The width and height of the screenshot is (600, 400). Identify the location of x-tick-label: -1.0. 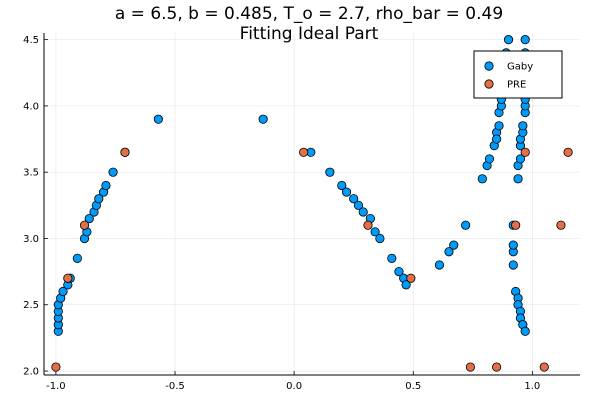
(56, 386).